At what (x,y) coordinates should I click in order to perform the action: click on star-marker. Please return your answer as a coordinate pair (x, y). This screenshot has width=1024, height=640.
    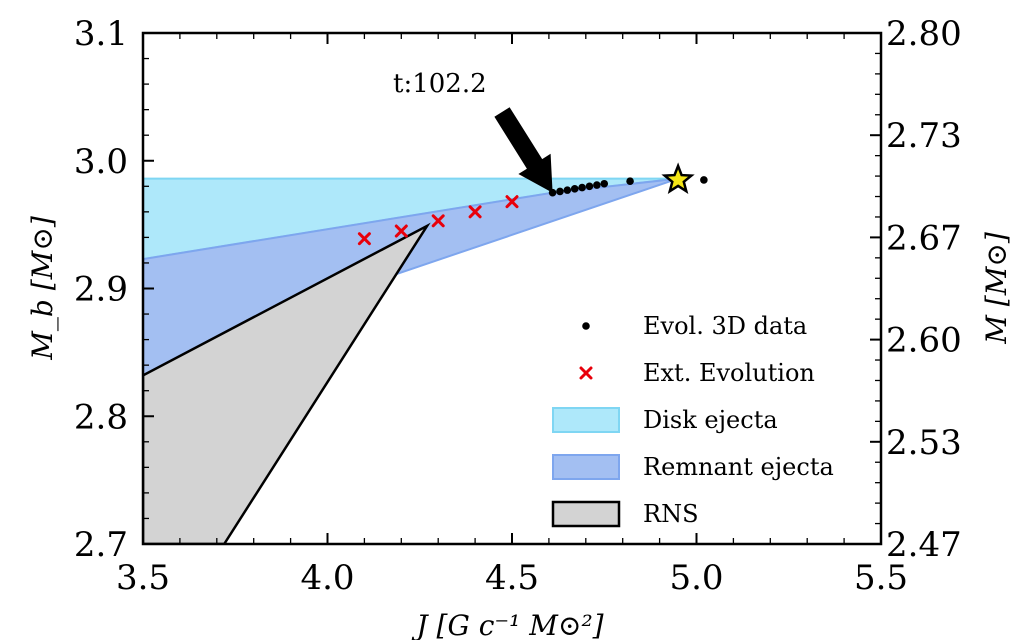
    Looking at the image, I should click on (678, 178).